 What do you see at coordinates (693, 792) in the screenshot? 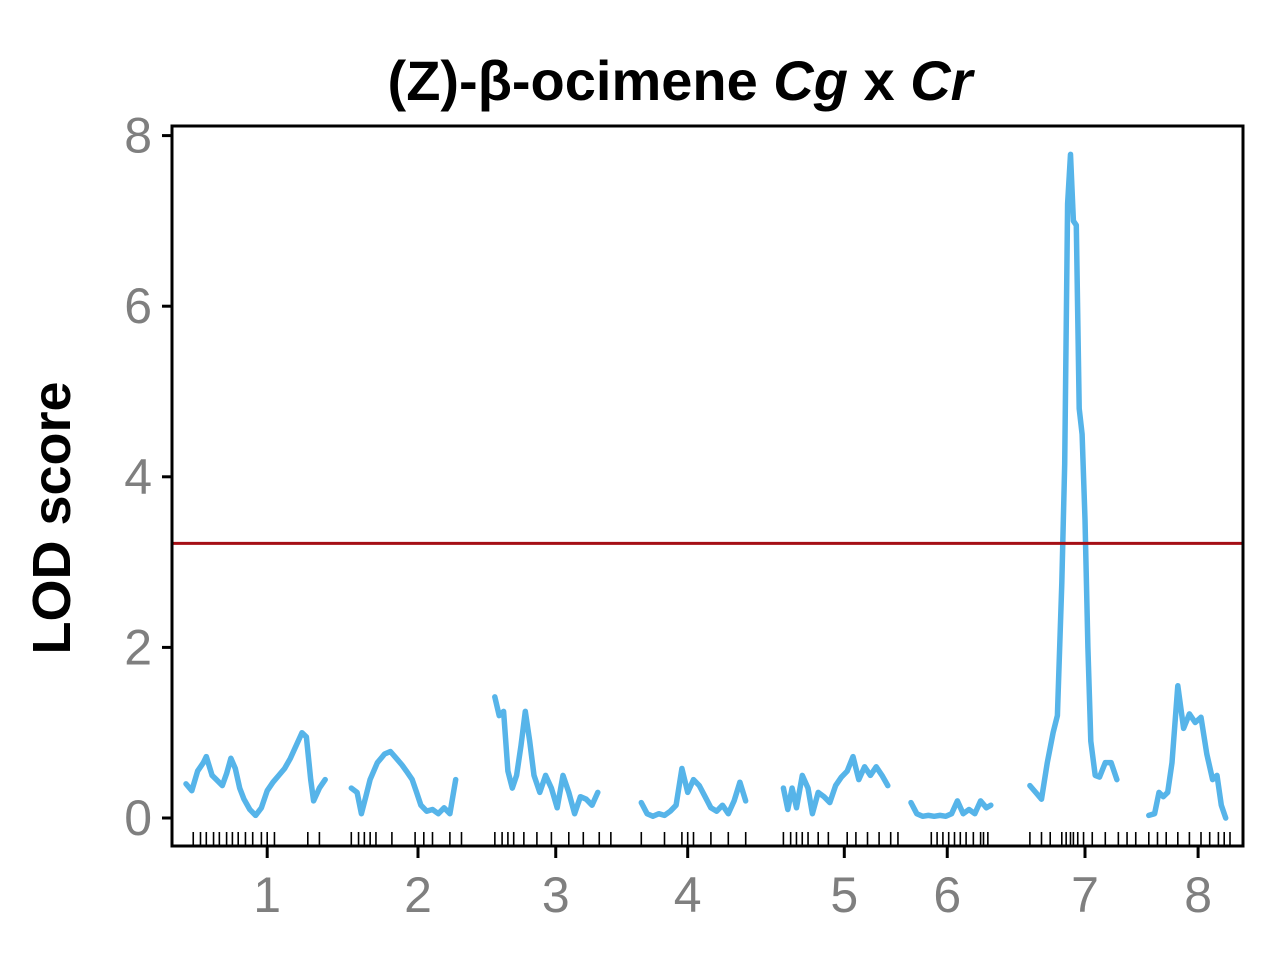
I see `lod-series-chr4` at bounding box center [693, 792].